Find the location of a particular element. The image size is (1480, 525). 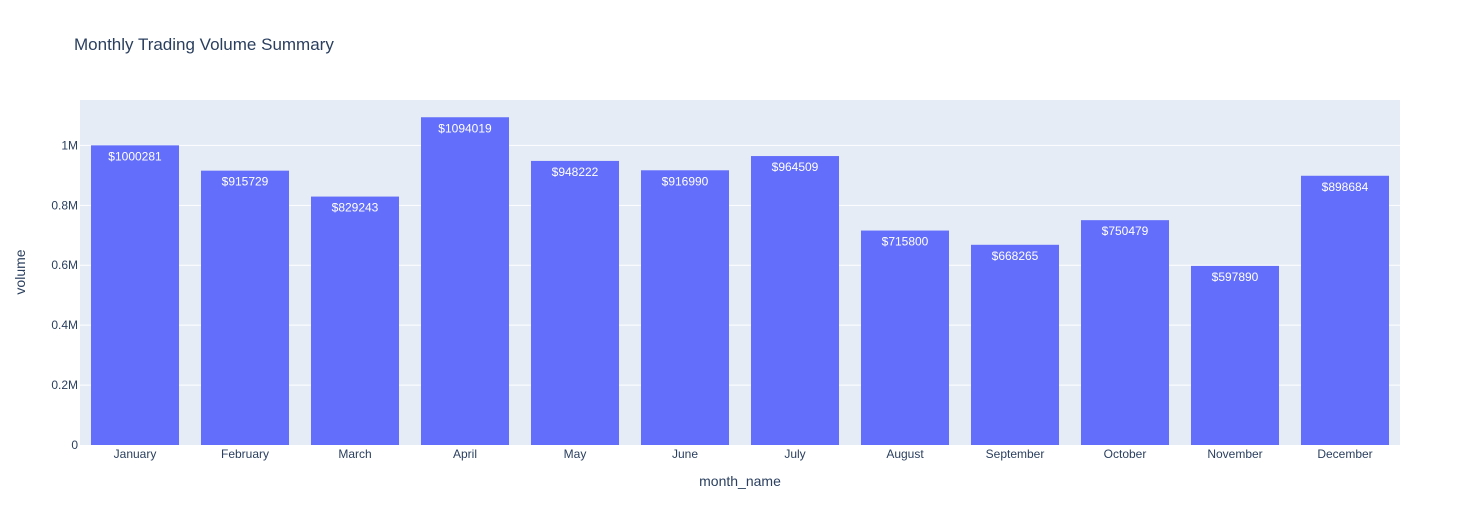

x-tick-label: March is located at coordinates (354, 454).